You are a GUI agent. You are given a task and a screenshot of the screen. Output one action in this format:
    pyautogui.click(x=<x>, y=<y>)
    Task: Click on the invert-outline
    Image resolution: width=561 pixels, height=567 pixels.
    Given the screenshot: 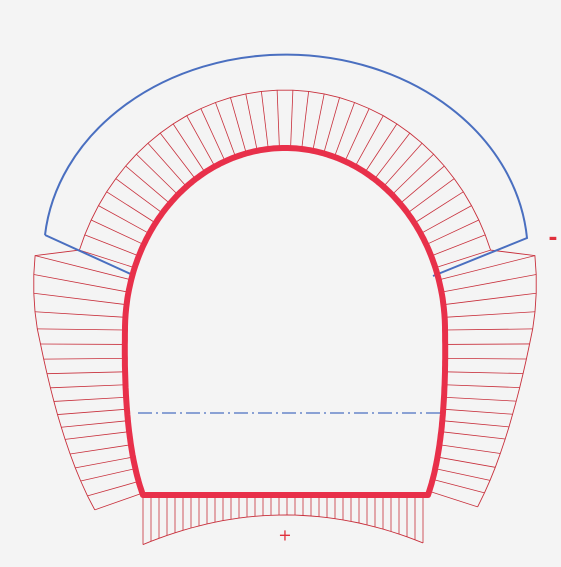 What is the action you would take?
    pyautogui.click(x=283, y=530)
    